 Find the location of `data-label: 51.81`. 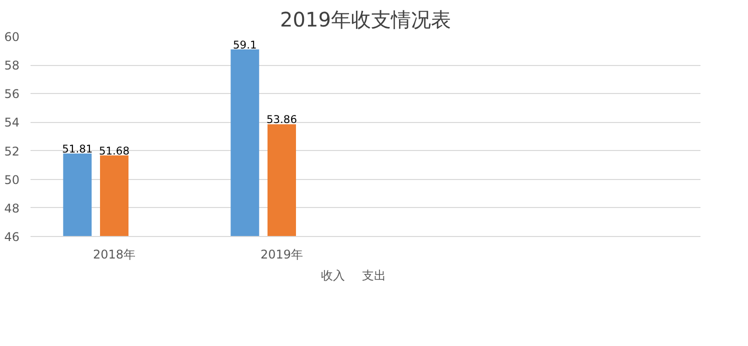

data-label: 51.81 is located at coordinates (77, 149).